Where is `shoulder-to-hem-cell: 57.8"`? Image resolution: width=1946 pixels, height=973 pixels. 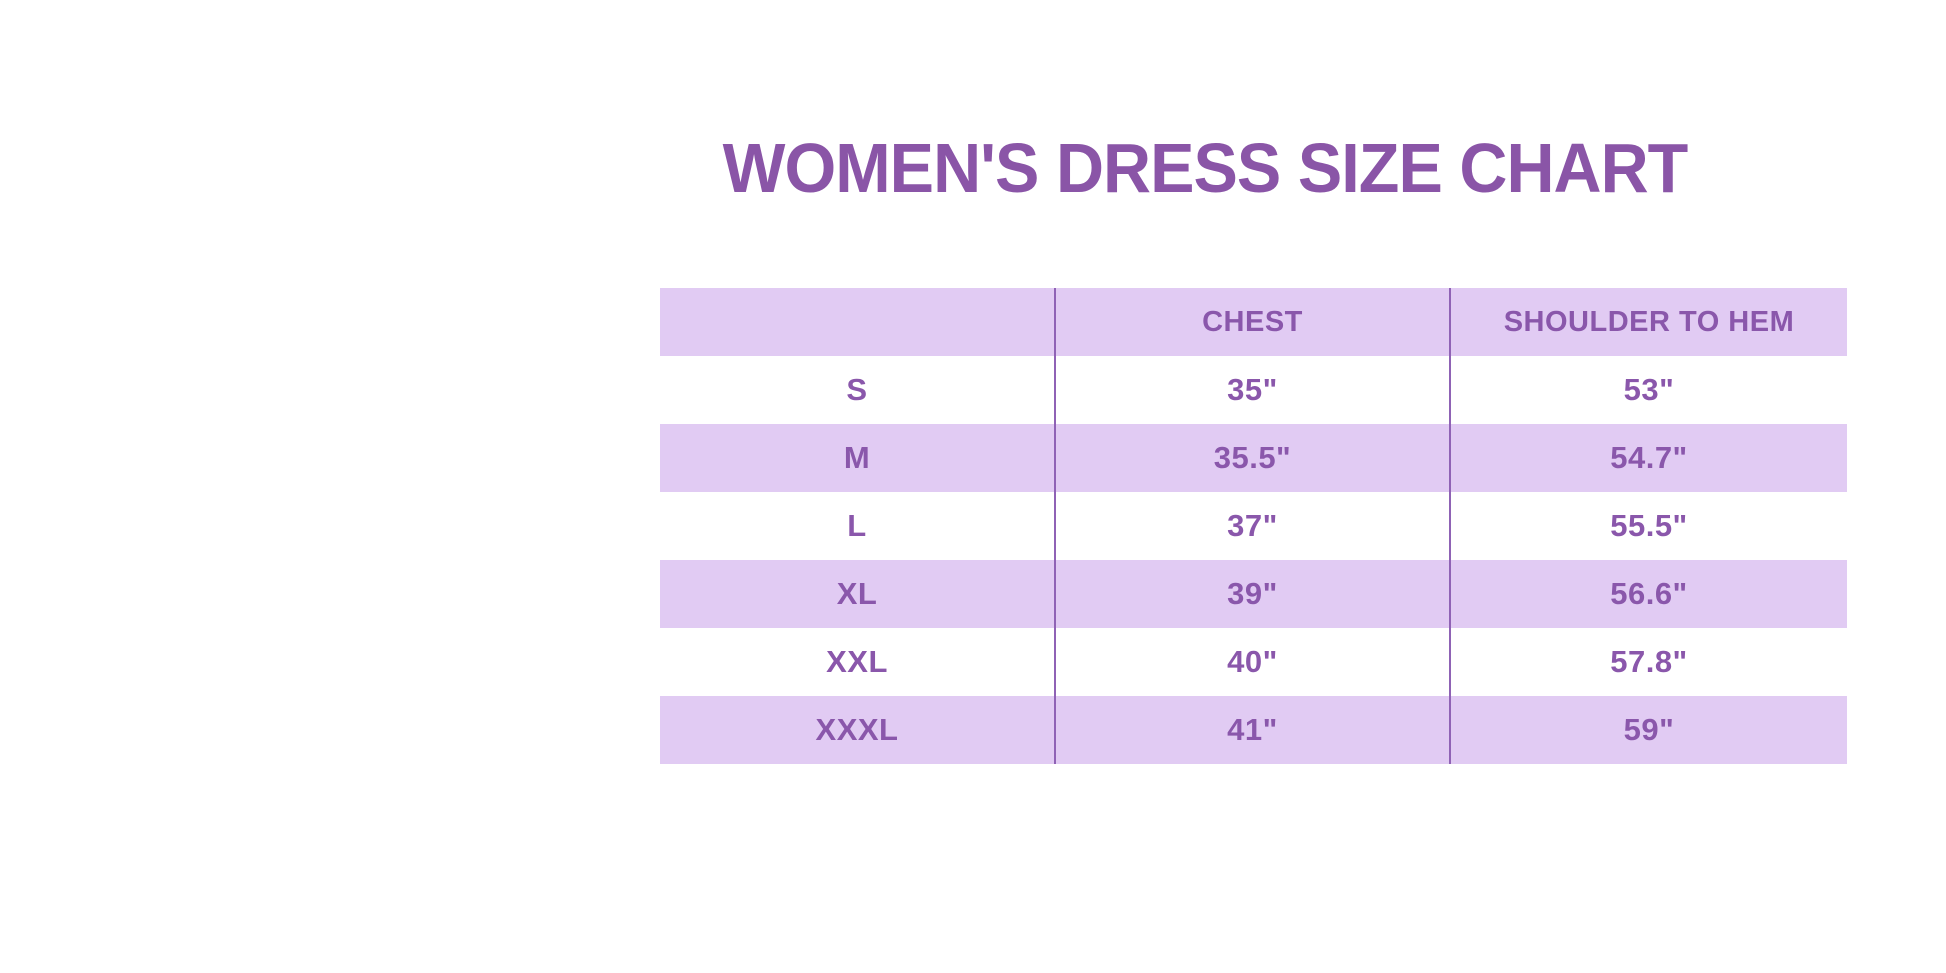
shoulder-to-hem-cell: 57.8" is located at coordinates (1648, 662).